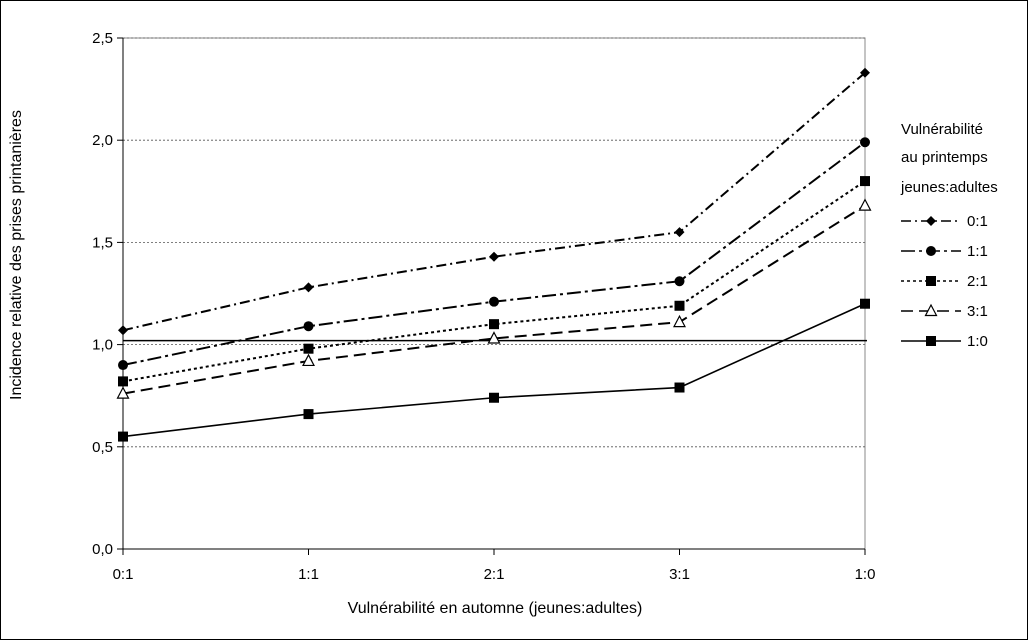  What do you see at coordinates (123, 574) in the screenshot?
I see `x-tick-label: 0:1` at bounding box center [123, 574].